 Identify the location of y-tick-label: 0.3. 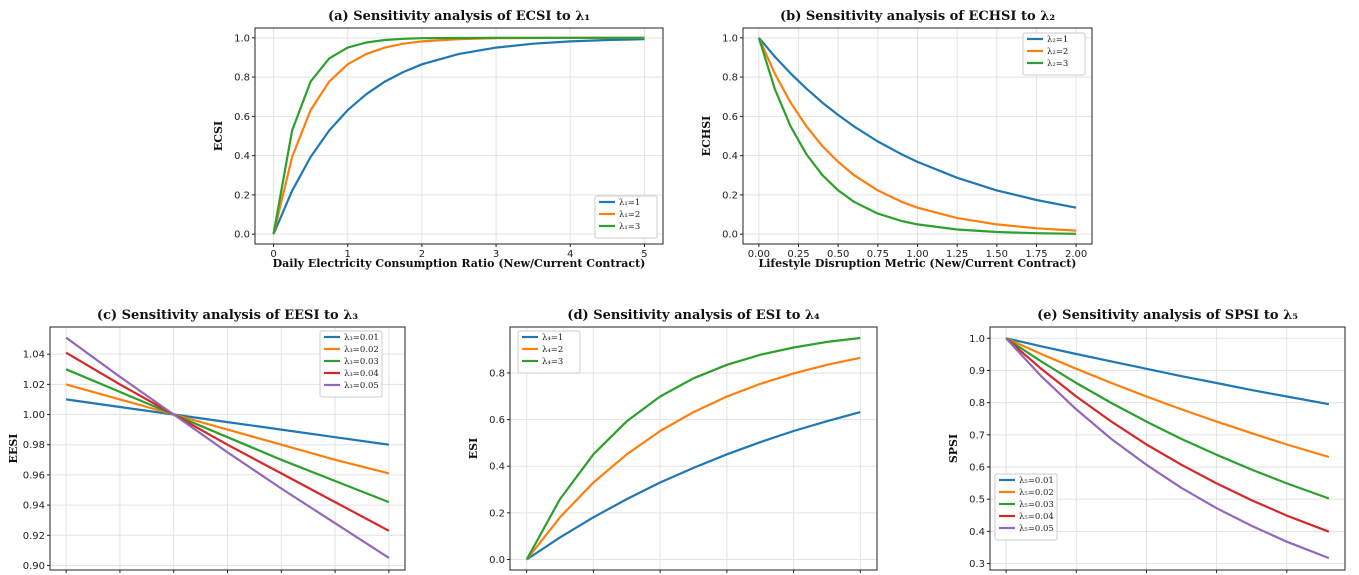
(977, 564).